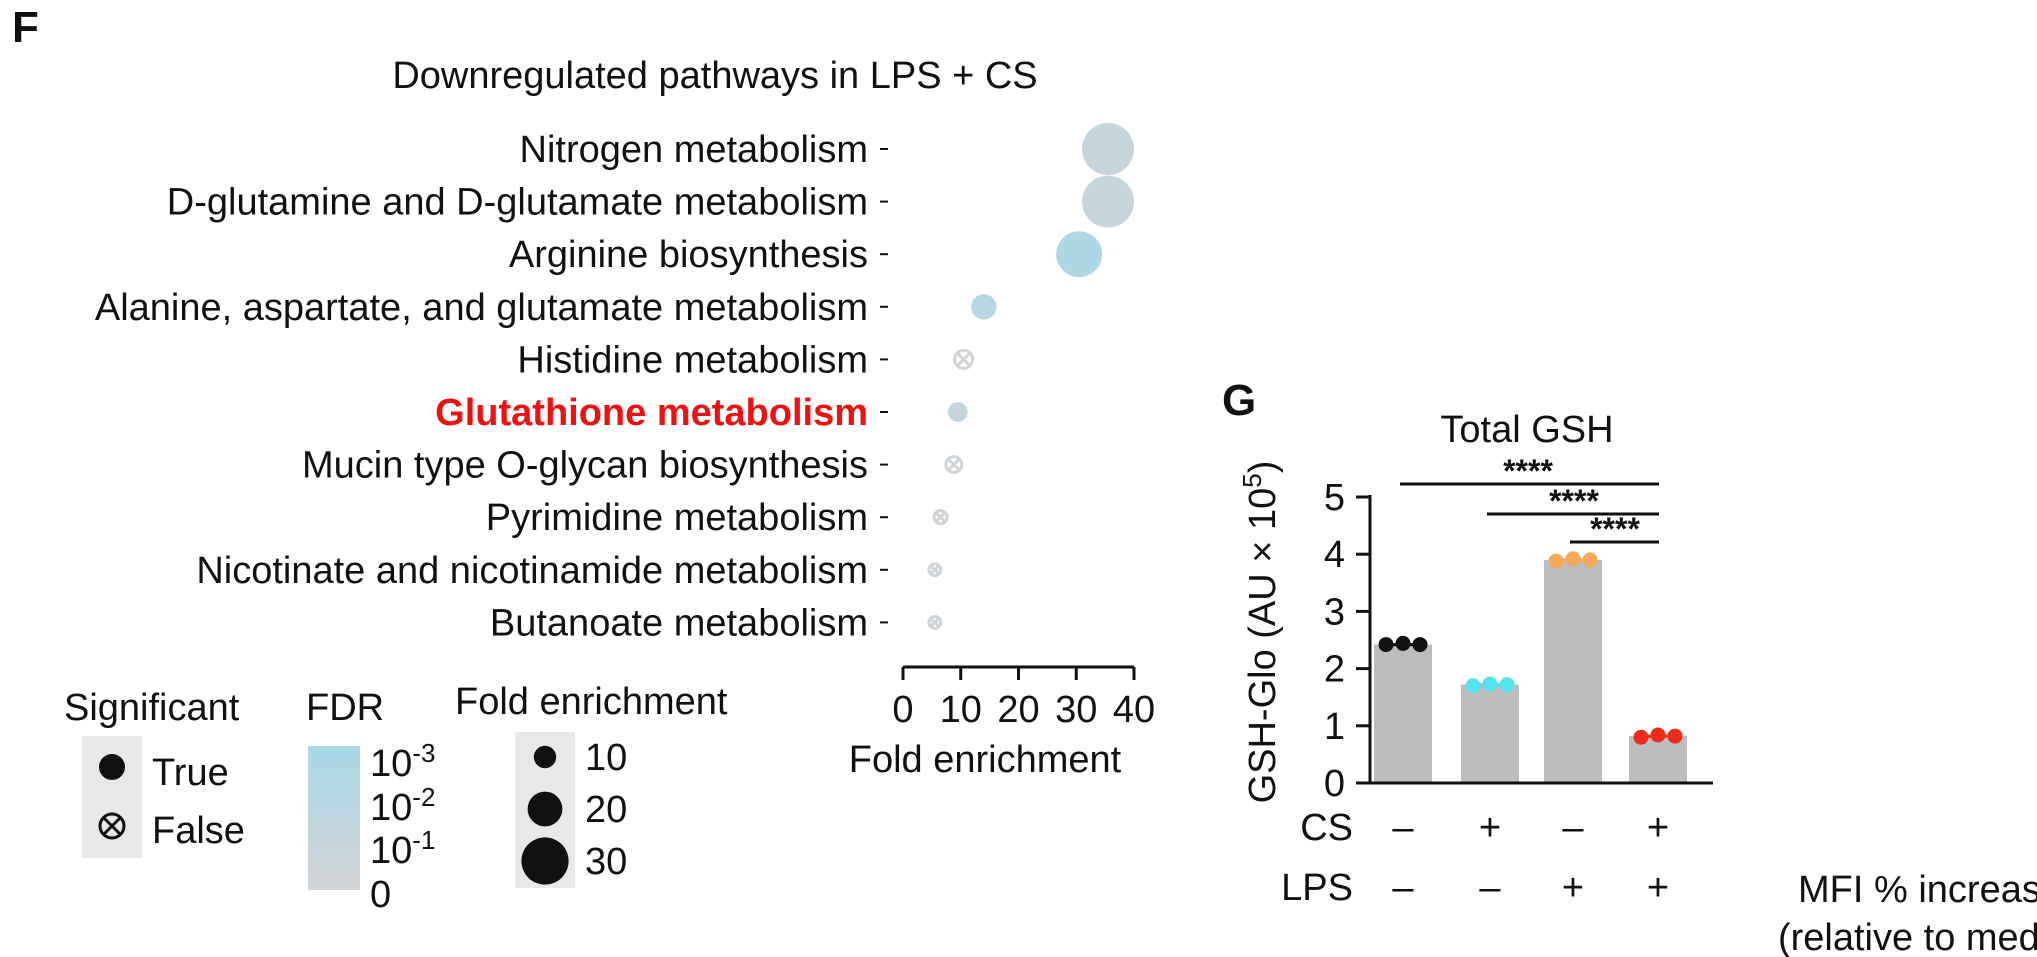 This screenshot has width=2037, height=957. What do you see at coordinates (1529, 500) in the screenshot?
I see `significance-brackets: ************` at bounding box center [1529, 500].